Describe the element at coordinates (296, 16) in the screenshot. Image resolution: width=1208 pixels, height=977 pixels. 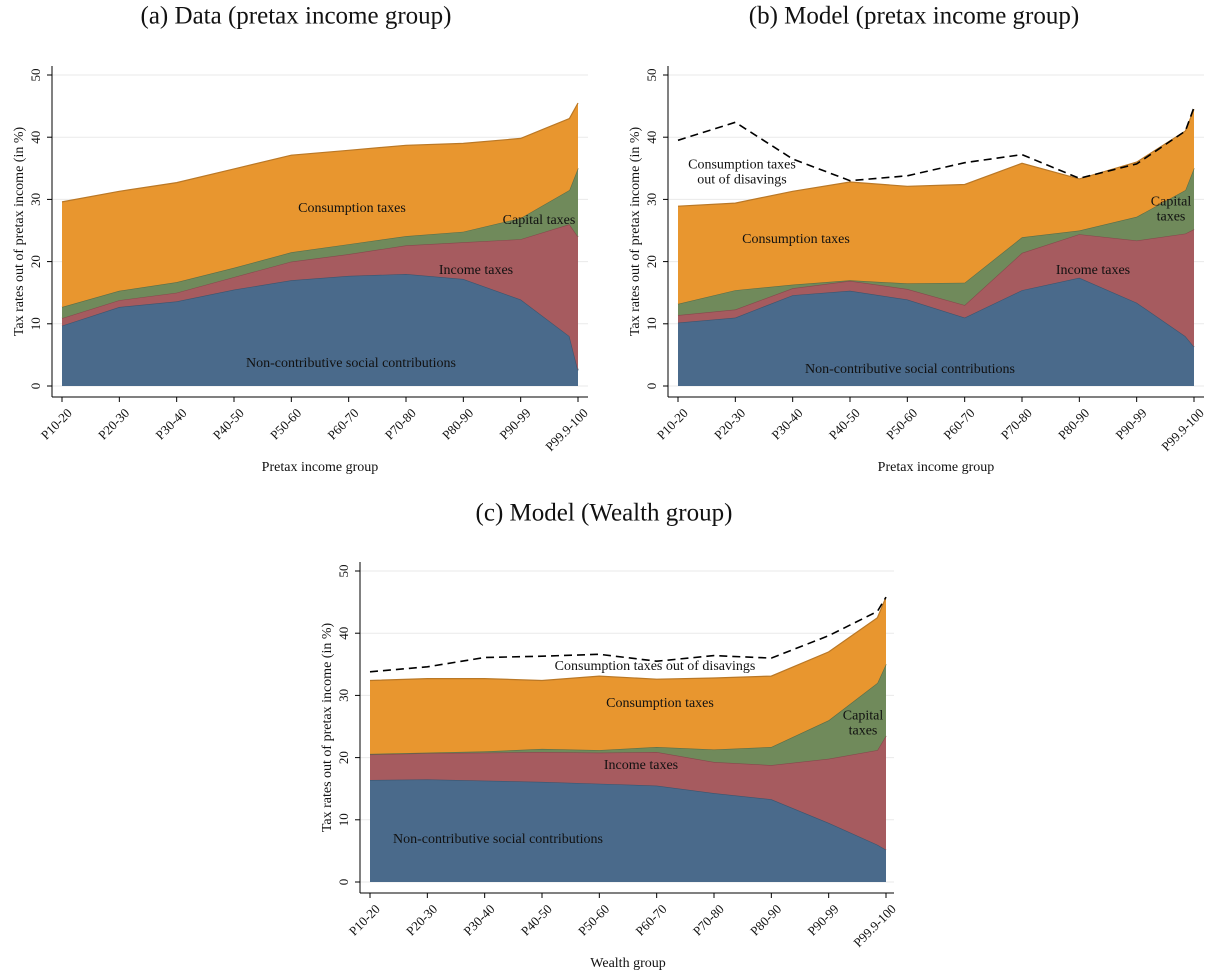
I see `panel-title: (a) Data (pretax income group)` at that location.